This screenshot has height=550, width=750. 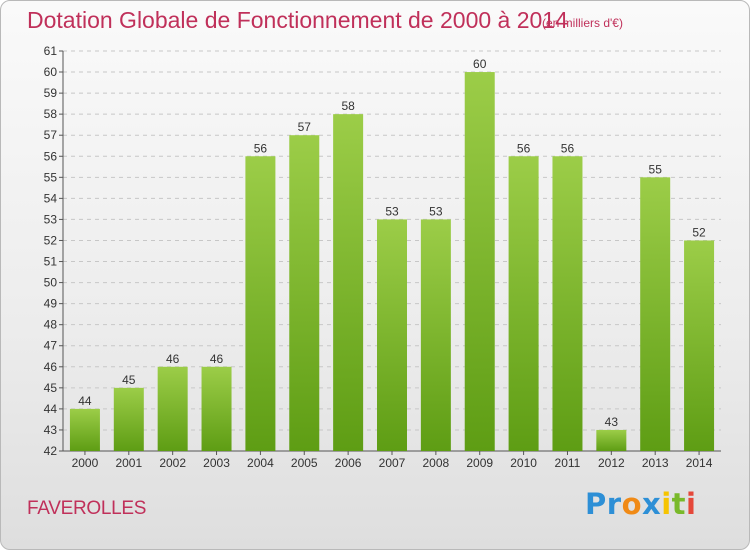 What do you see at coordinates (392, 463) in the screenshot?
I see `x-tick-label: 2007` at bounding box center [392, 463].